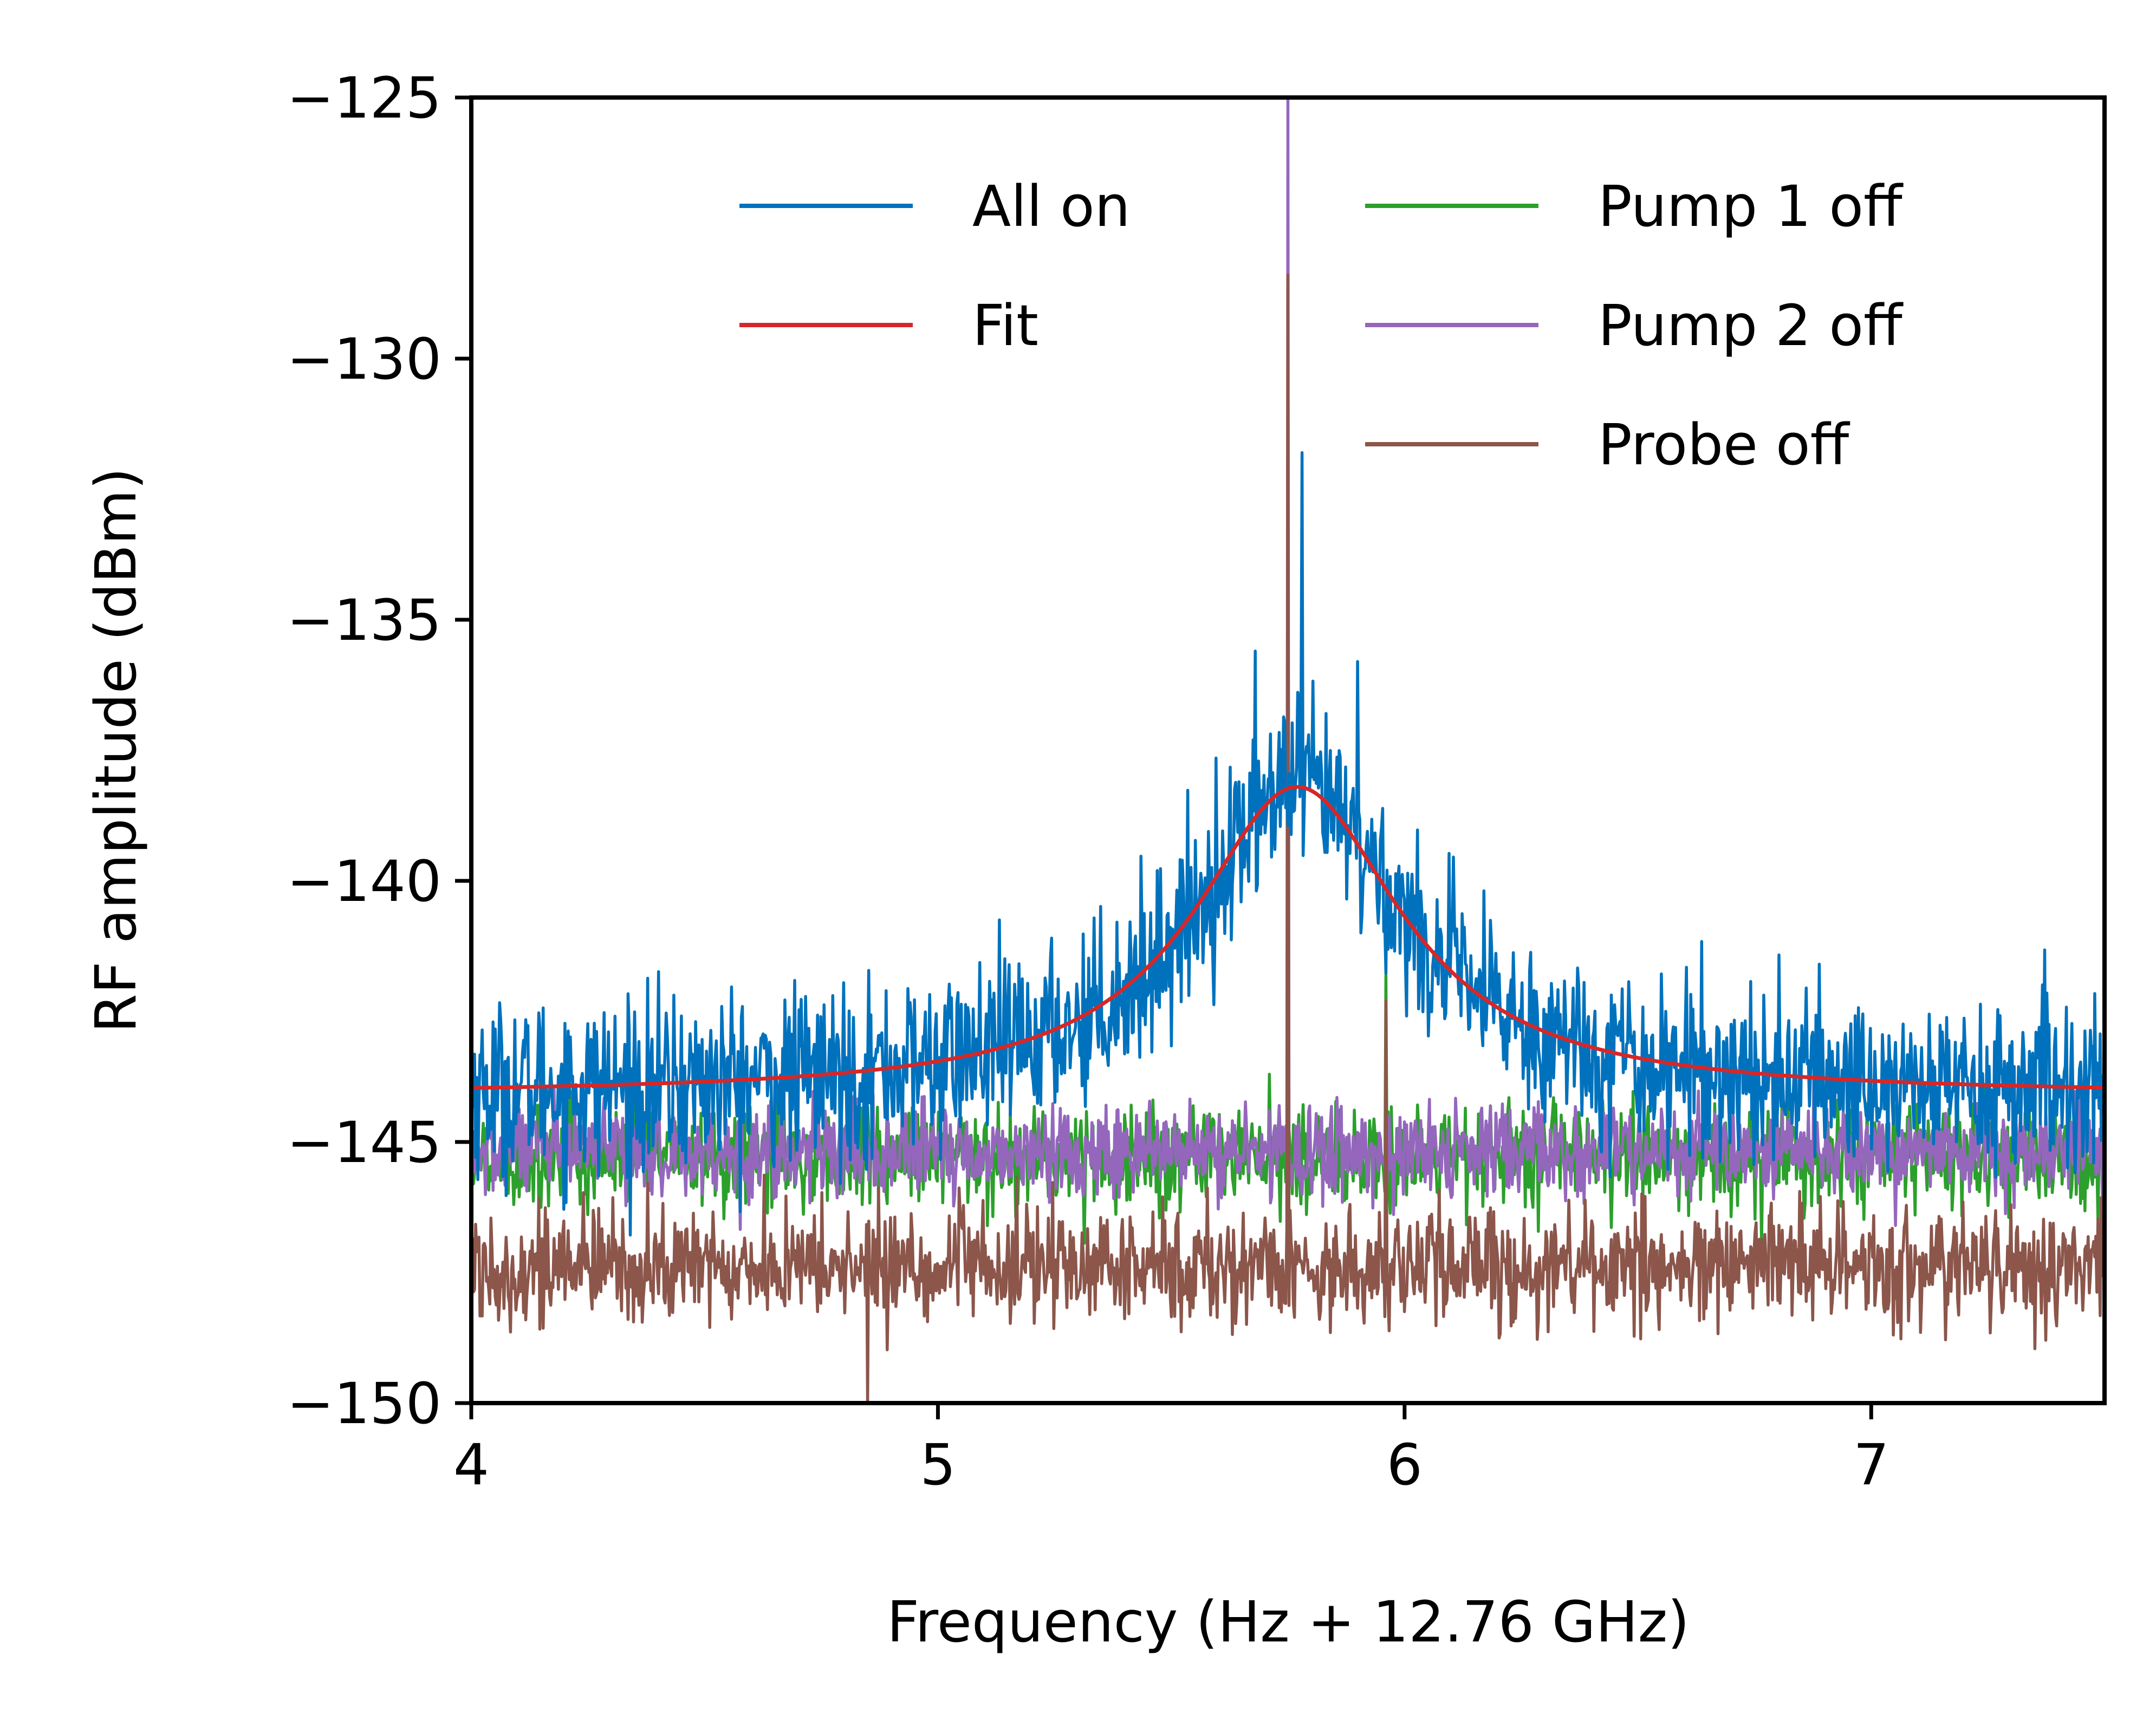 The width and height of the screenshot is (2156, 1720). Describe the element at coordinates (1171, 1450) in the screenshot. I see `x-axis-ticks: 4 5 6 7` at that location.